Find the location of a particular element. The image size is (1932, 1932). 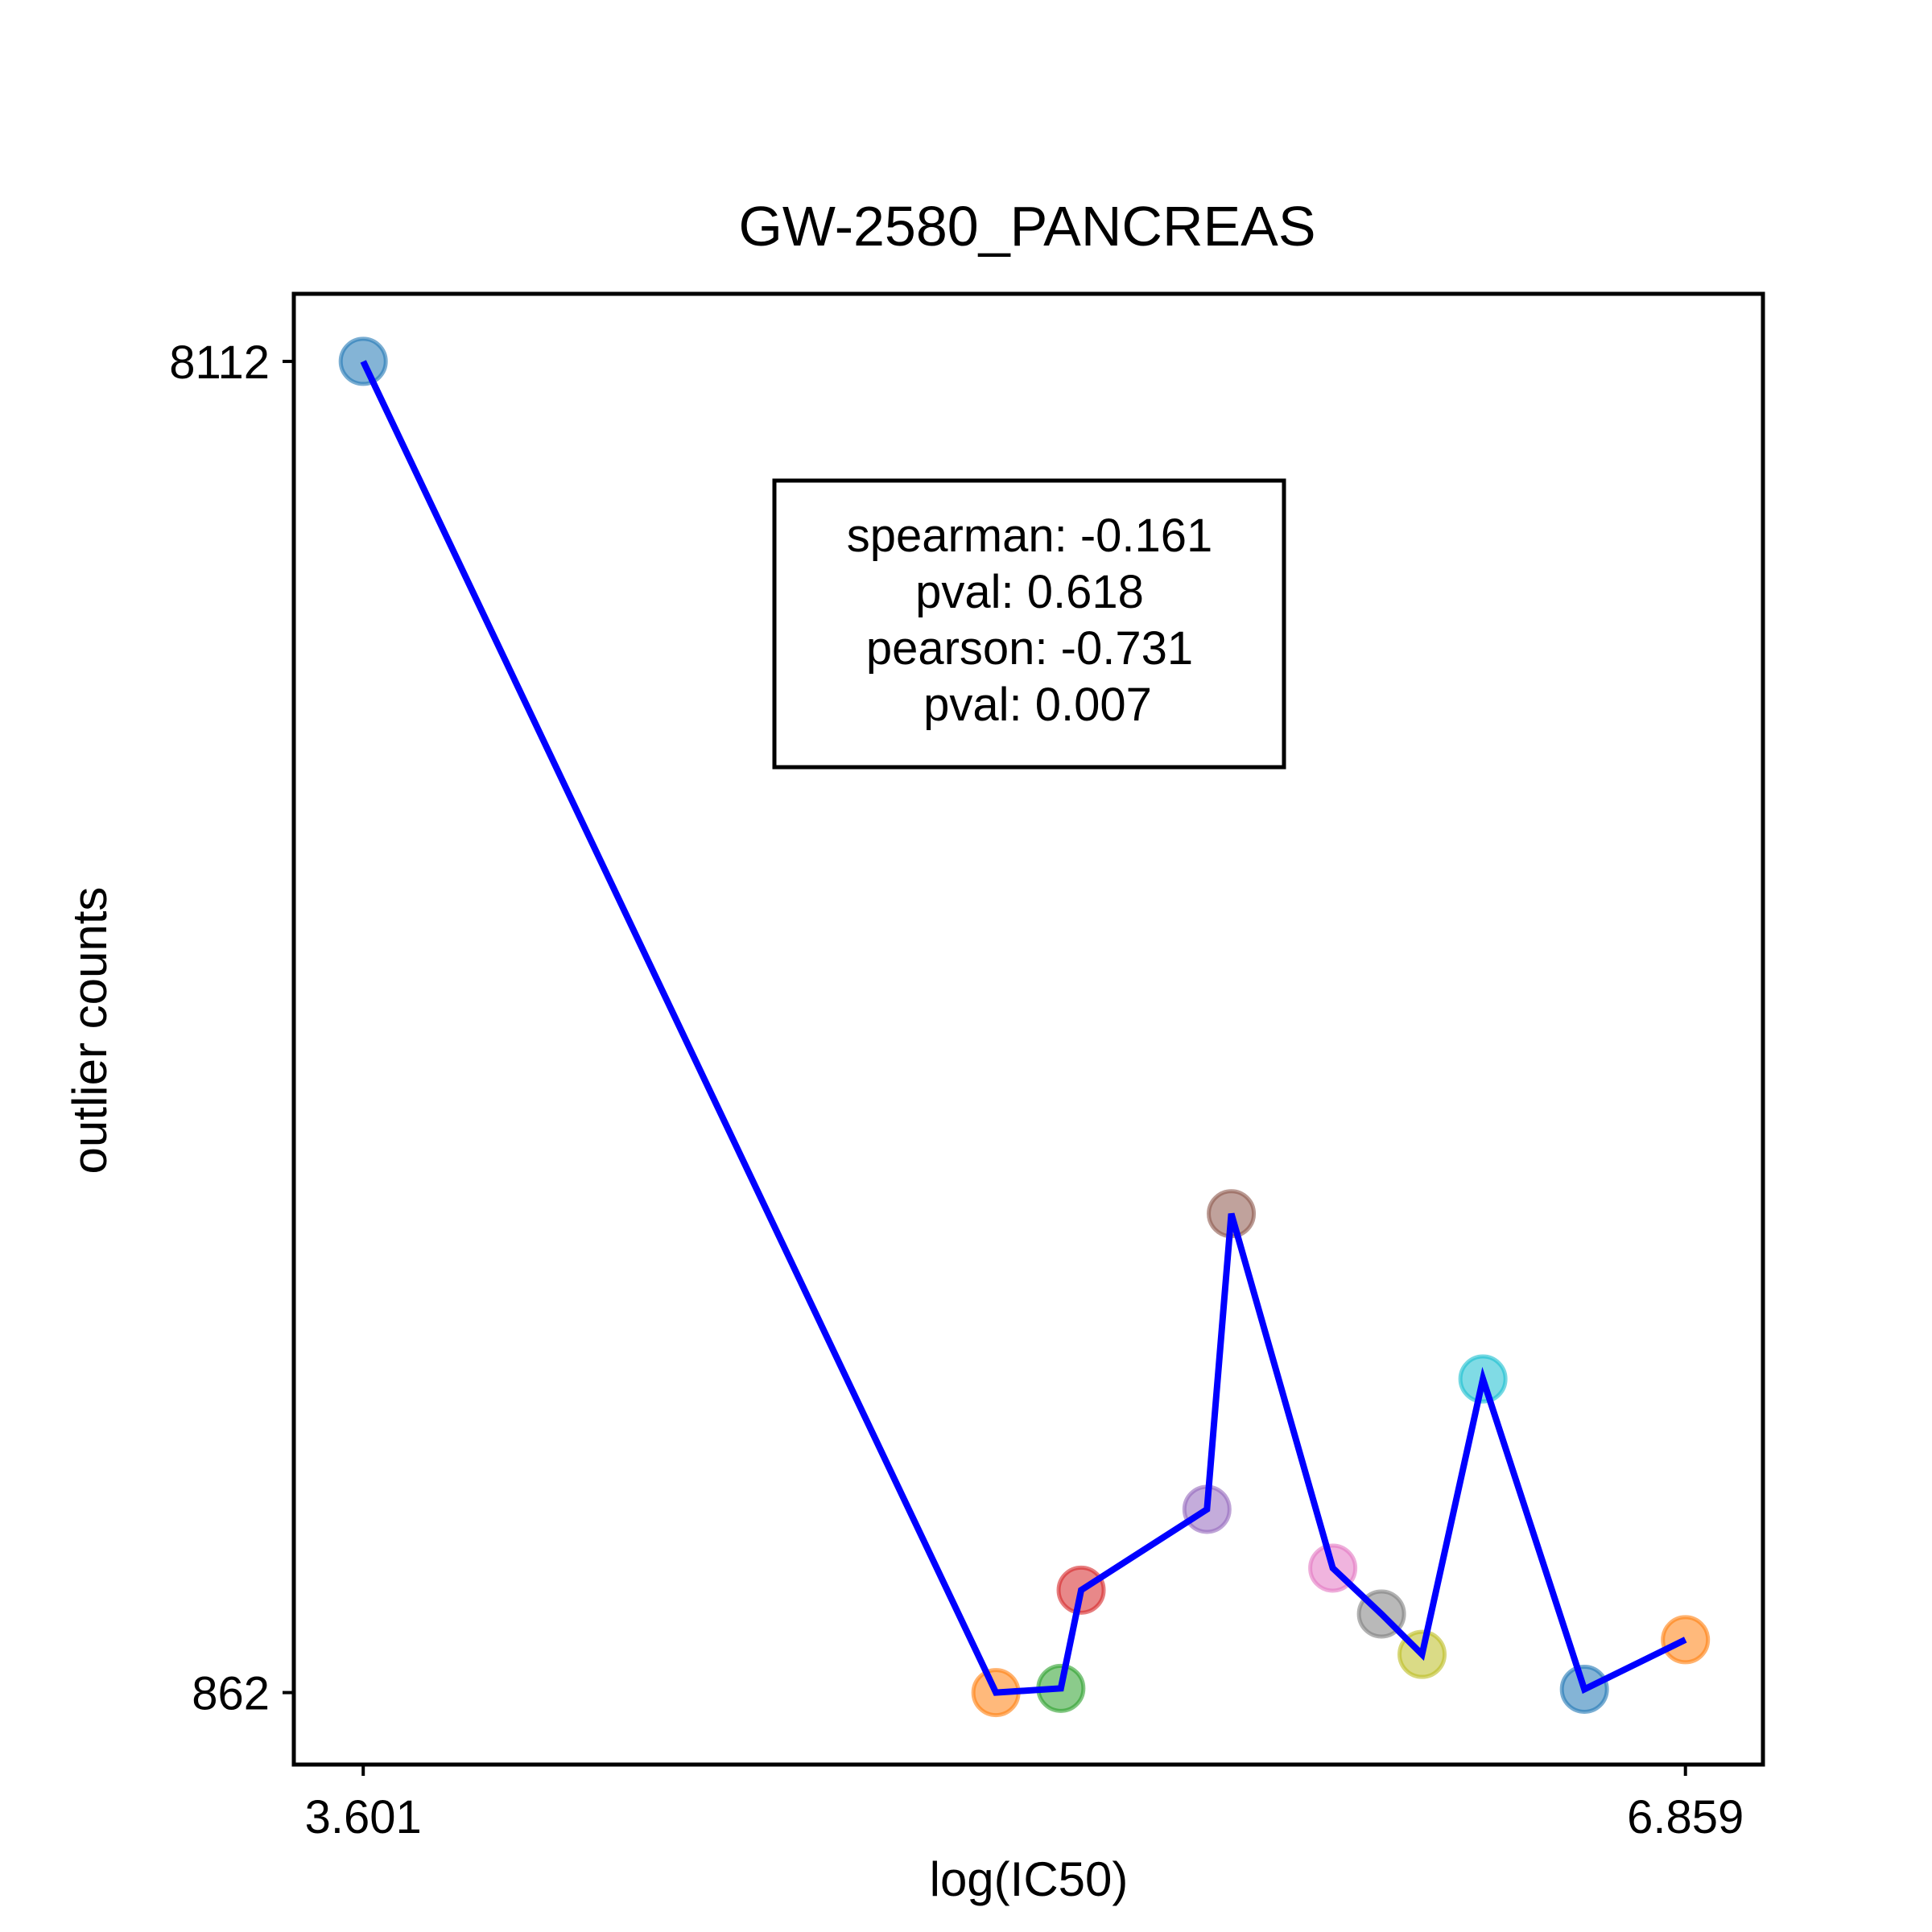

stats-pearson-pval: pval: 0.007 is located at coordinates (1037, 705).